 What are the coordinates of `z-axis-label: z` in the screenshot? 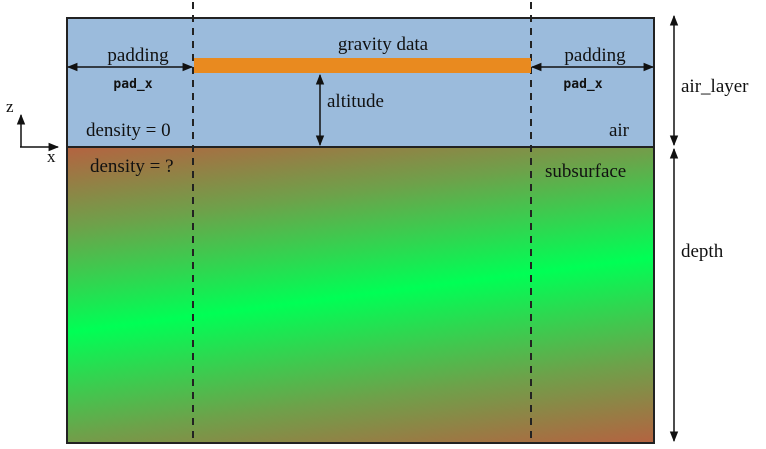 It's located at (10, 106).